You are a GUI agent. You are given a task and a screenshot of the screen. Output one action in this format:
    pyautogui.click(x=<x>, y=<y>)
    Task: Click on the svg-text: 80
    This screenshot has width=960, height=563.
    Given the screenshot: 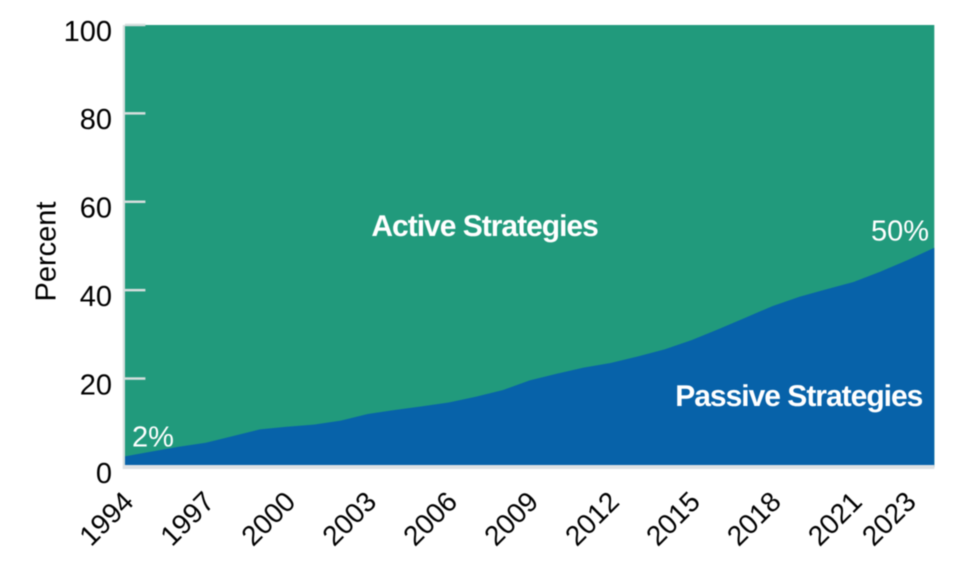 What is the action you would take?
    pyautogui.click(x=96, y=120)
    